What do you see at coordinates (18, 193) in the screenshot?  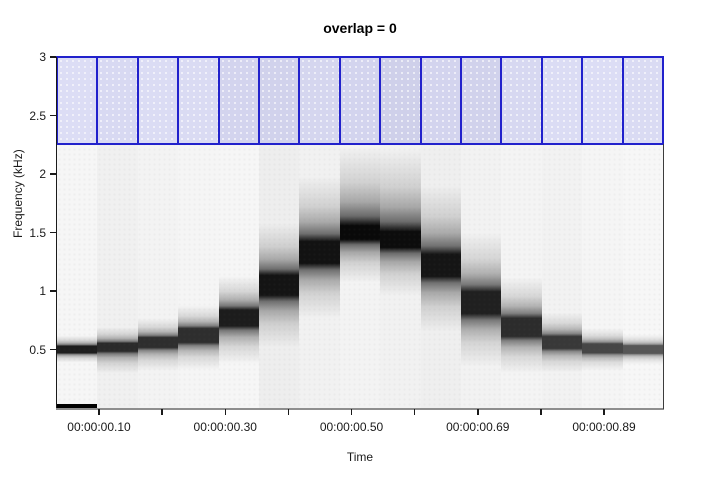 I see `y-axis-title: Frequency (kHz)` at bounding box center [18, 193].